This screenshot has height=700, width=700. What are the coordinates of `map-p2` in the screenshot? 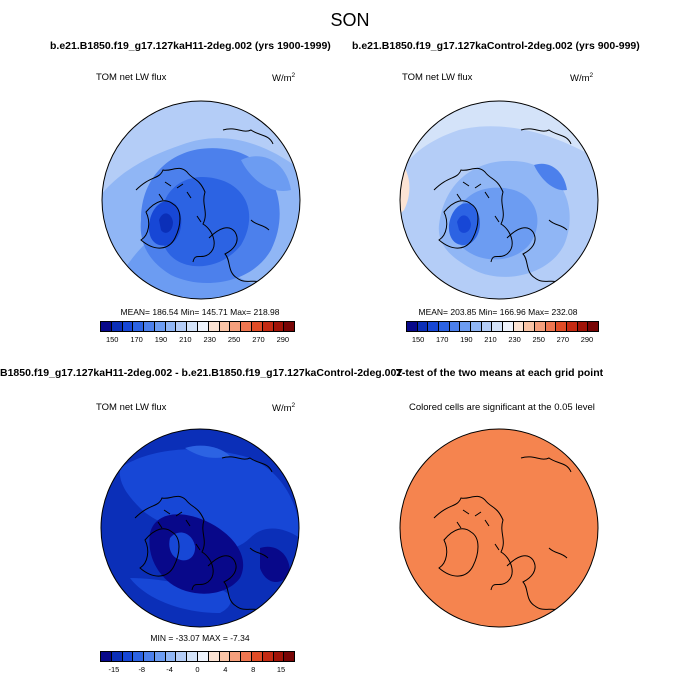 It's located at (499, 200).